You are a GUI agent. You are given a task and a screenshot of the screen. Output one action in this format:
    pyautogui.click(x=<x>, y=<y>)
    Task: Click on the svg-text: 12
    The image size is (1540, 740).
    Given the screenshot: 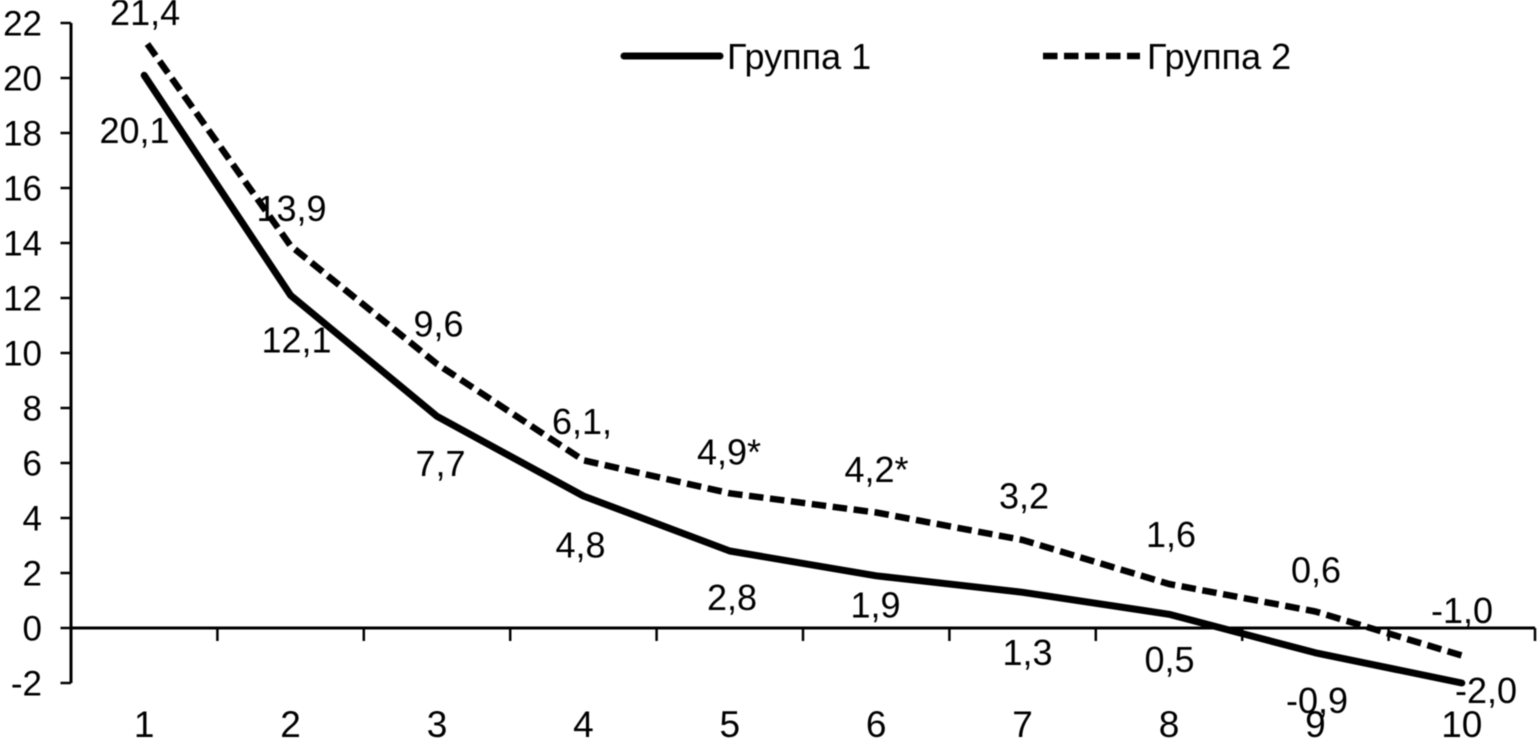 What is the action you would take?
    pyautogui.click(x=22, y=299)
    